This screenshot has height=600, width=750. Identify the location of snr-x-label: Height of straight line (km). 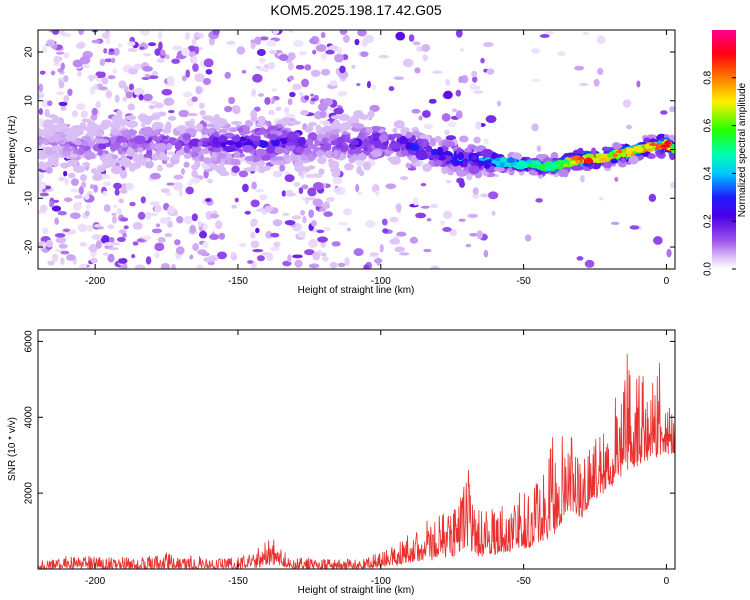
(356, 590).